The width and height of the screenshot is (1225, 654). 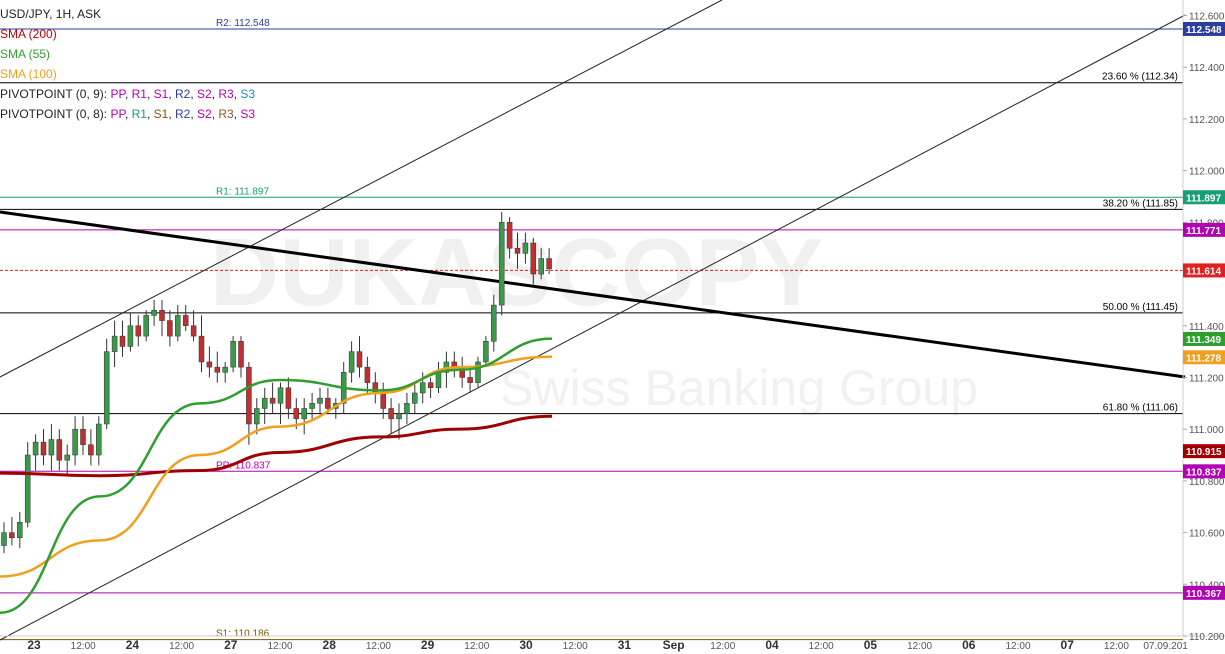 What do you see at coordinates (871, 645) in the screenshot?
I see `x-tick-label: 05` at bounding box center [871, 645].